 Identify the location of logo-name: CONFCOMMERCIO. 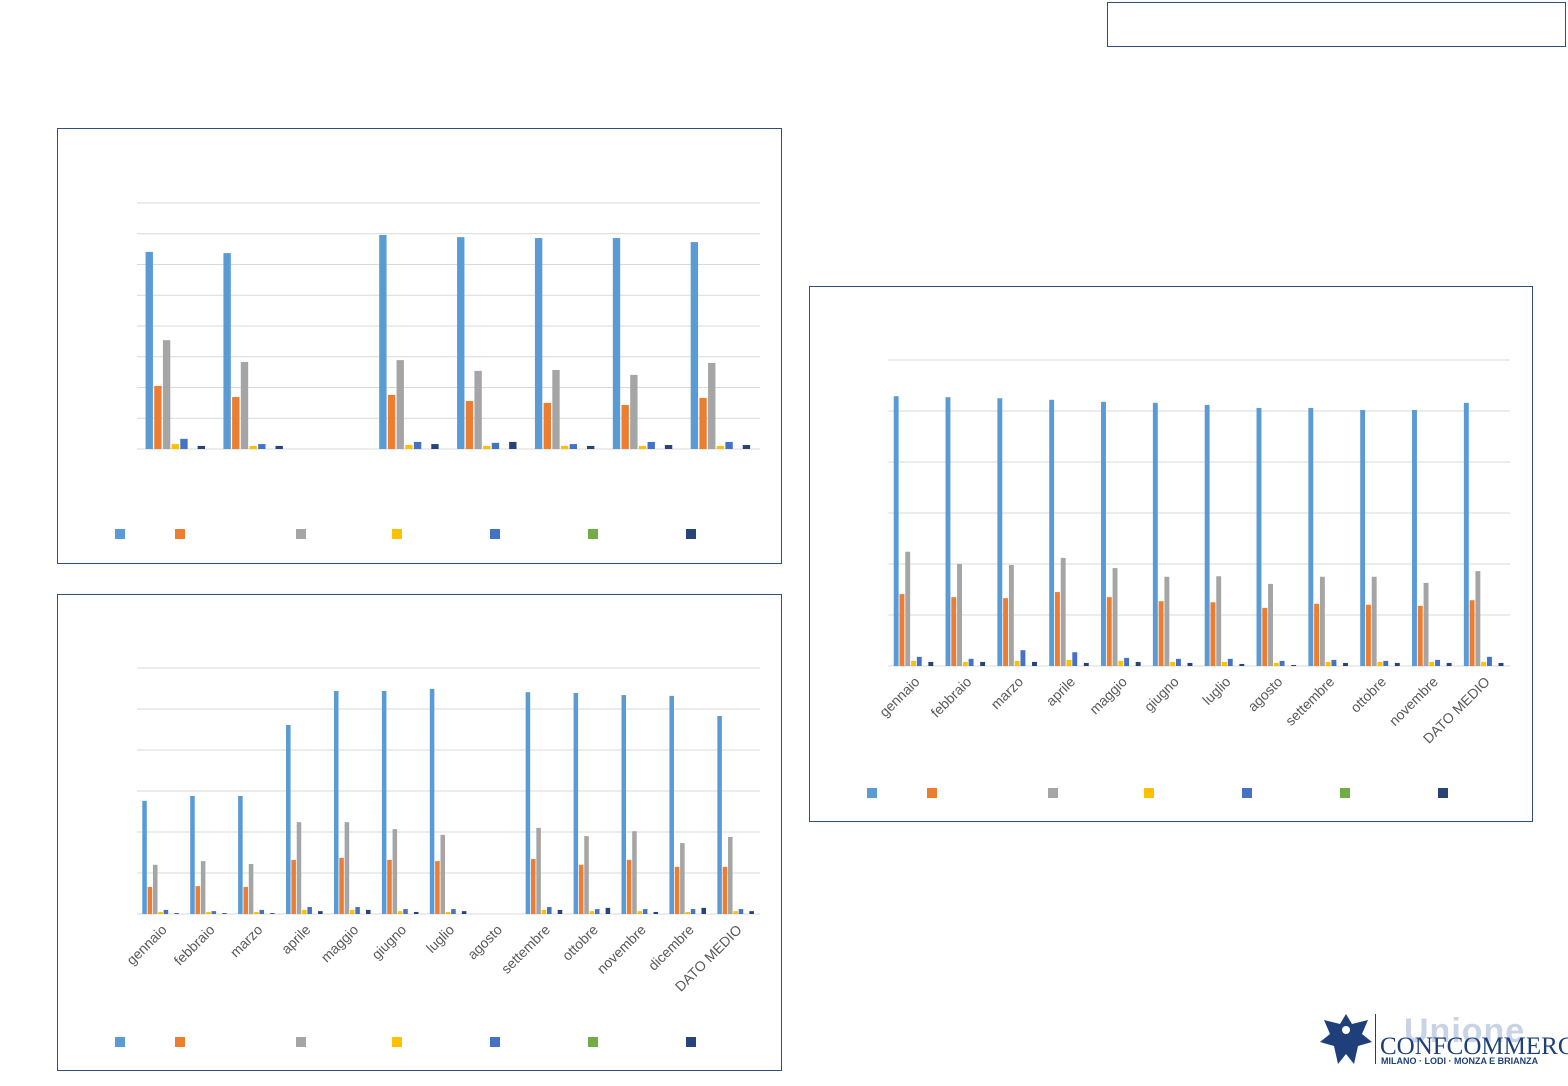
(1474, 1046).